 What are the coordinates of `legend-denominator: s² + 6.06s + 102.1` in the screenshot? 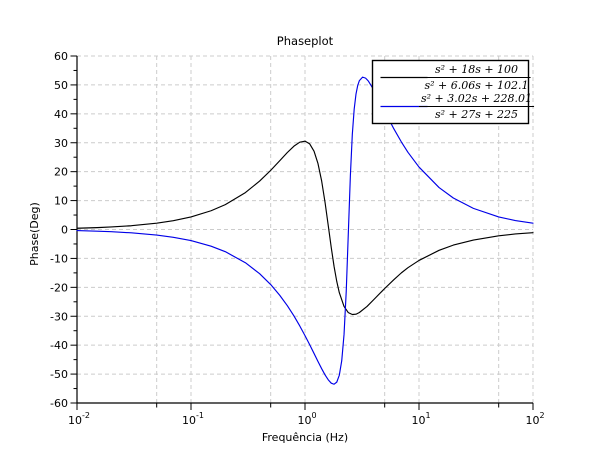 It's located at (476, 85).